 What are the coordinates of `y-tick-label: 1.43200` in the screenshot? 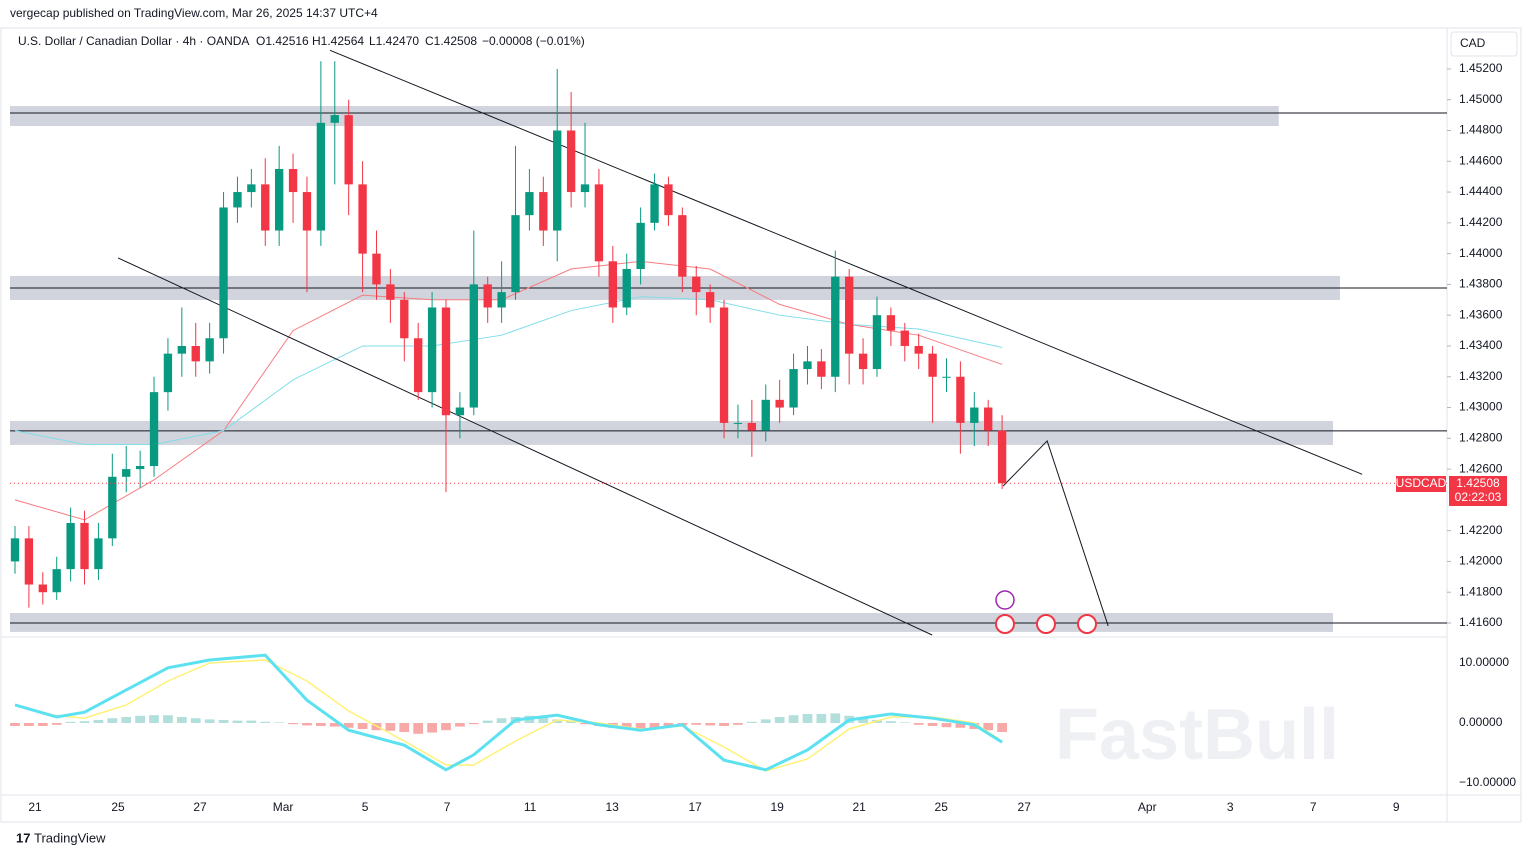 It's located at (1481, 376).